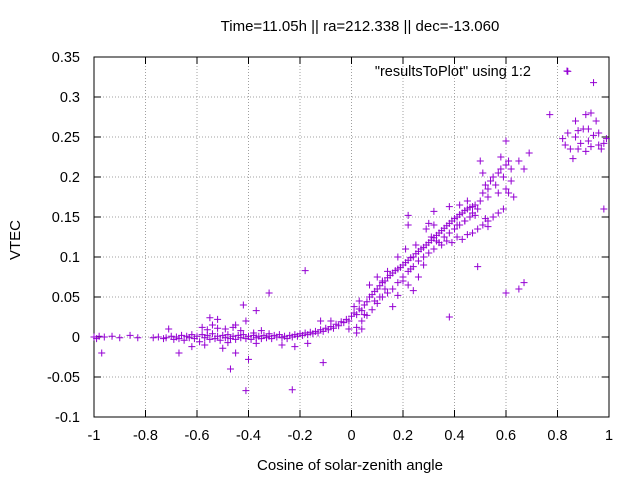 The width and height of the screenshot is (640, 480). Describe the element at coordinates (350, 465) in the screenshot. I see `x-axis-label: Cosine of solar-zenith angle` at that location.